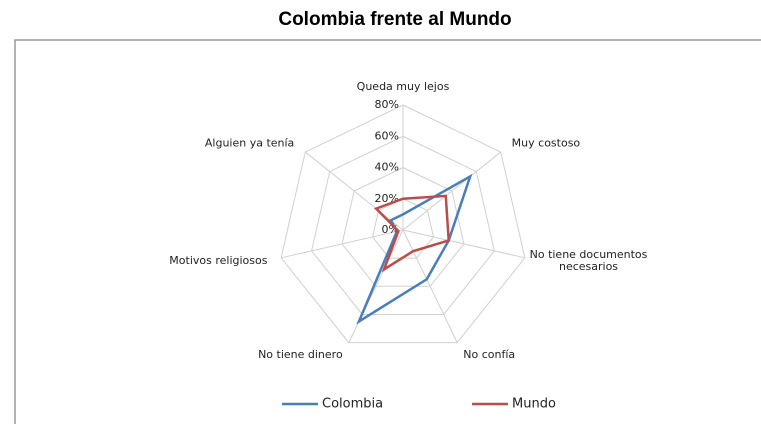 The height and width of the screenshot is (424, 761). Describe the element at coordinates (489, 354) in the screenshot. I see `category-label: No confía` at that location.